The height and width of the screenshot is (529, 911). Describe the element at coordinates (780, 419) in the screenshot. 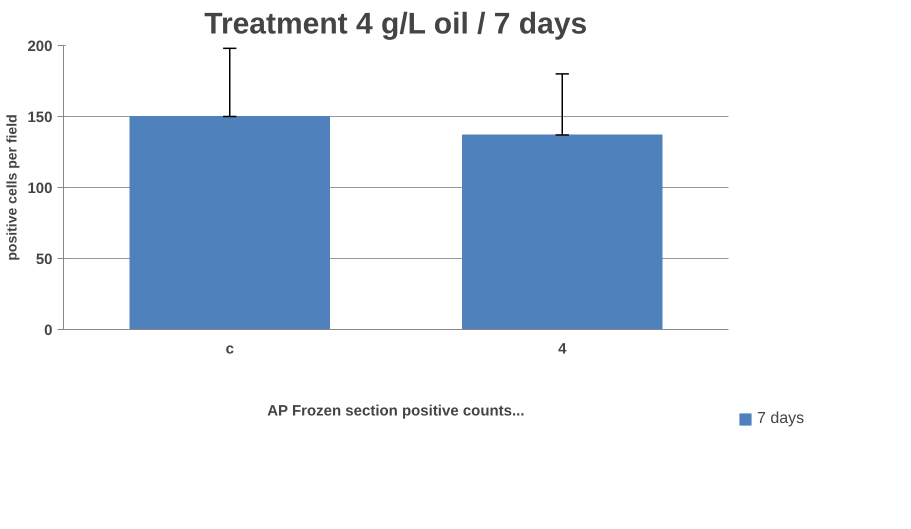

I see `legend-label: 7 days` at that location.